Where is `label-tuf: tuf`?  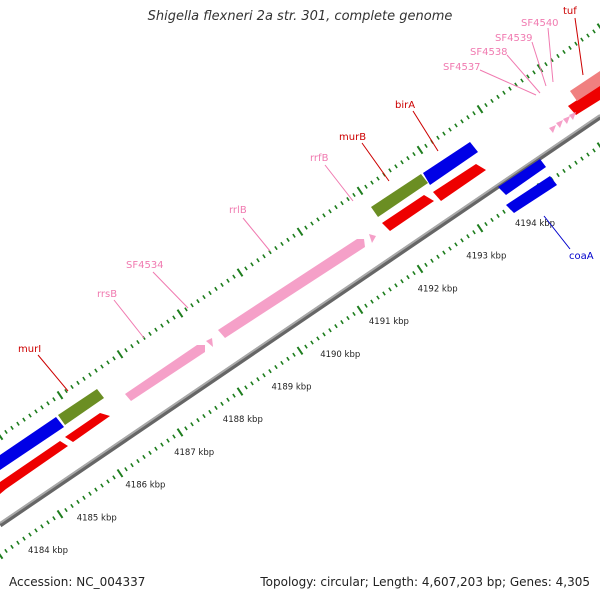
label-tuf: tuf is located at coordinates (570, 11).